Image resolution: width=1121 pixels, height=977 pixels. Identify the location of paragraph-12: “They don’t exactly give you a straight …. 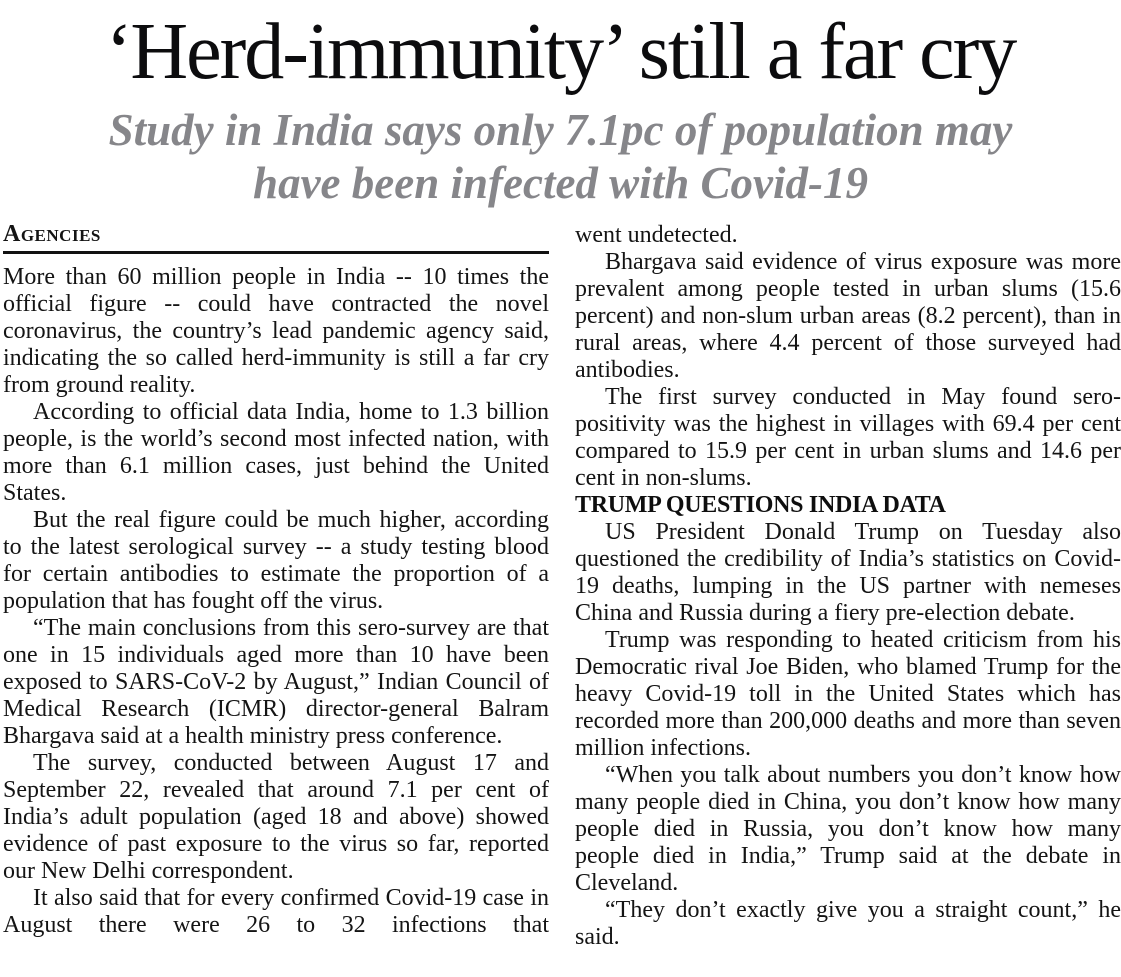
(848, 923).